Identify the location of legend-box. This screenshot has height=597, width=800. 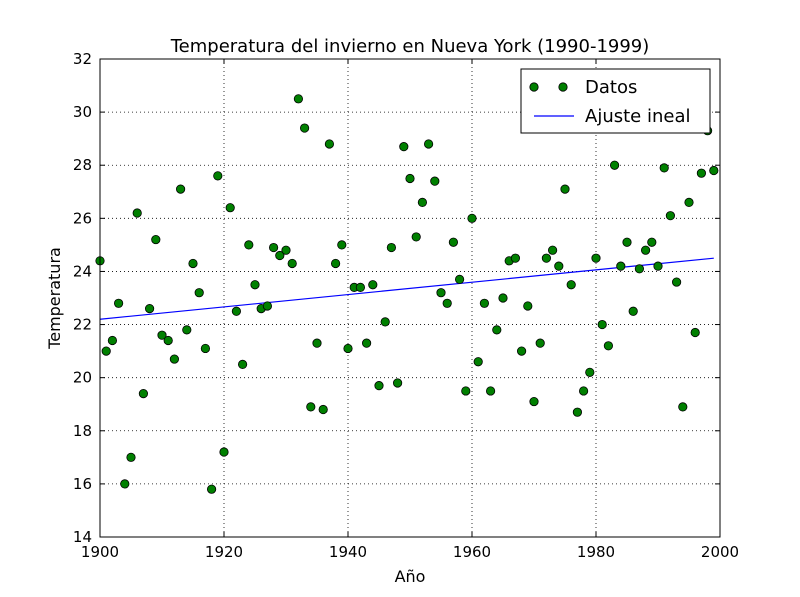
(615, 101).